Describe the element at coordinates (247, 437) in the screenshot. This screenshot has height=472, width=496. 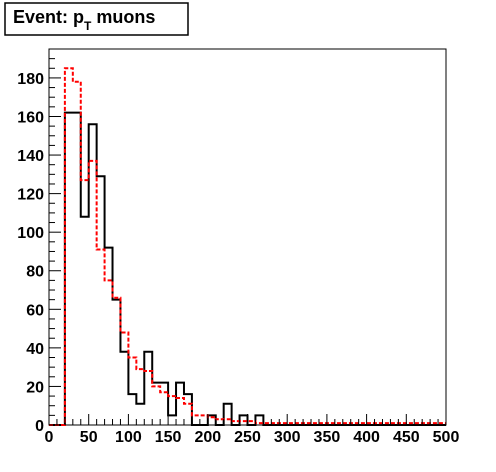
I see `x-tick-label: 250` at that location.